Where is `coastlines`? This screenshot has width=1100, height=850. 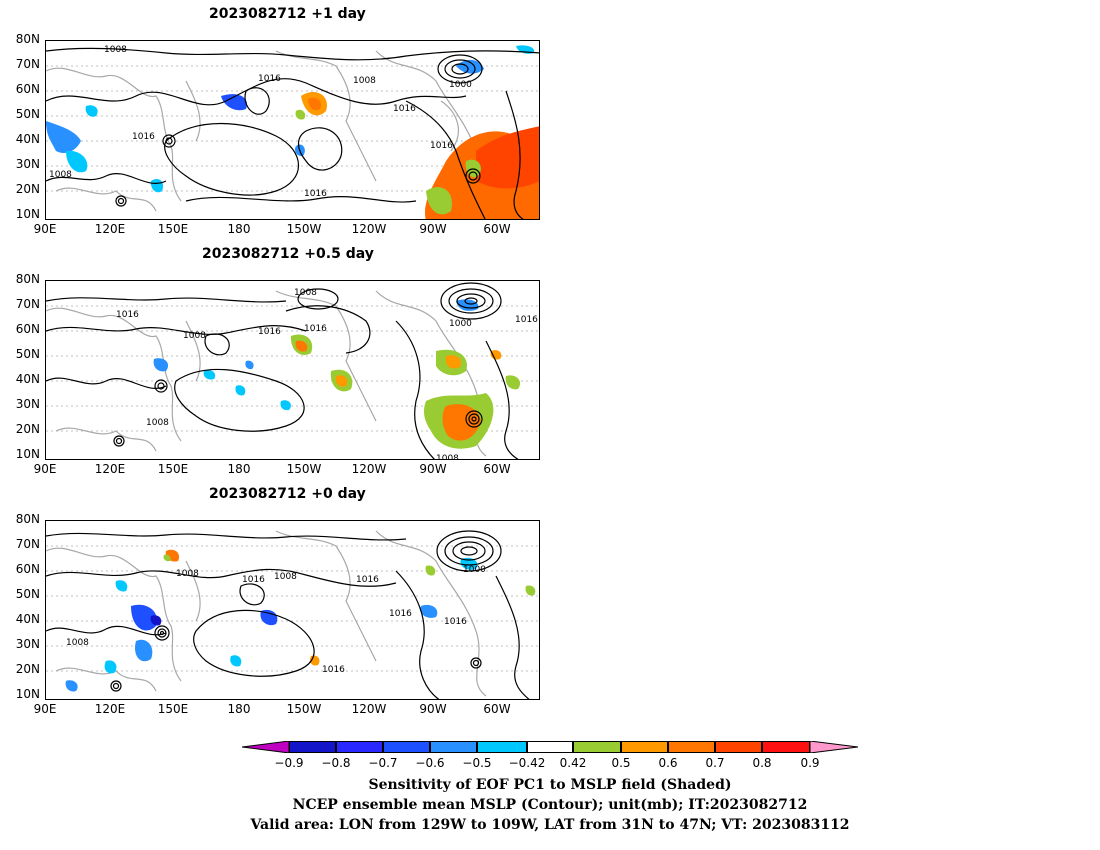 coastlines is located at coordinates (266, 613).